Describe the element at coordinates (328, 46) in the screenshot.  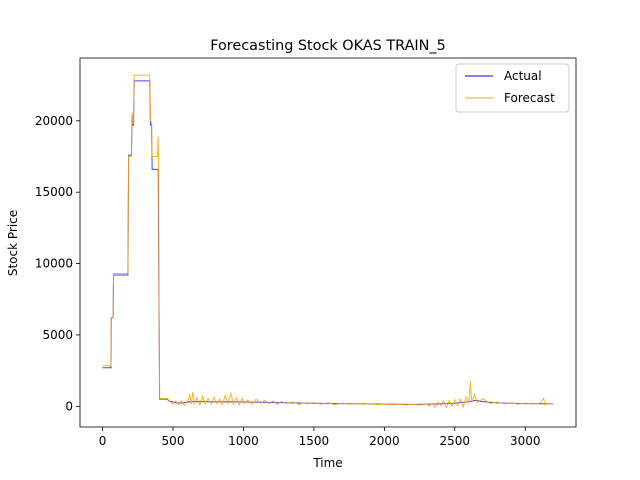
I see `chart-title: Forecasting Stock OKAS TRAIN_5` at that location.